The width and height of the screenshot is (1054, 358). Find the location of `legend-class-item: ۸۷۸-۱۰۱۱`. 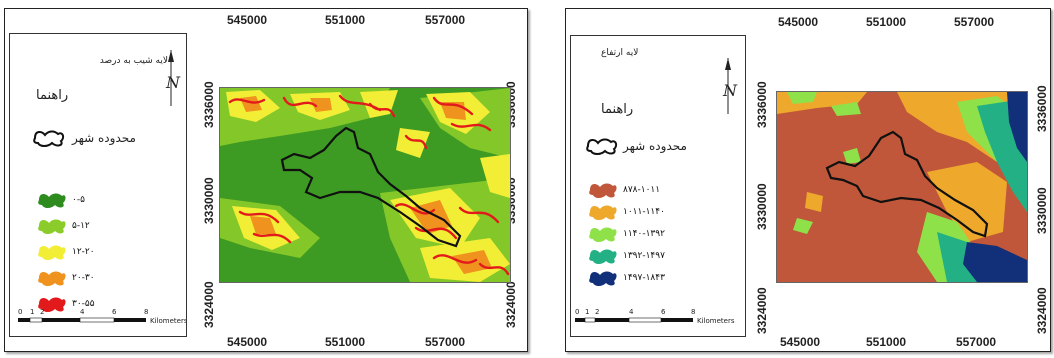

legend-class-item: ۸۷۸-۱۰۱۱ is located at coordinates (623, 190).